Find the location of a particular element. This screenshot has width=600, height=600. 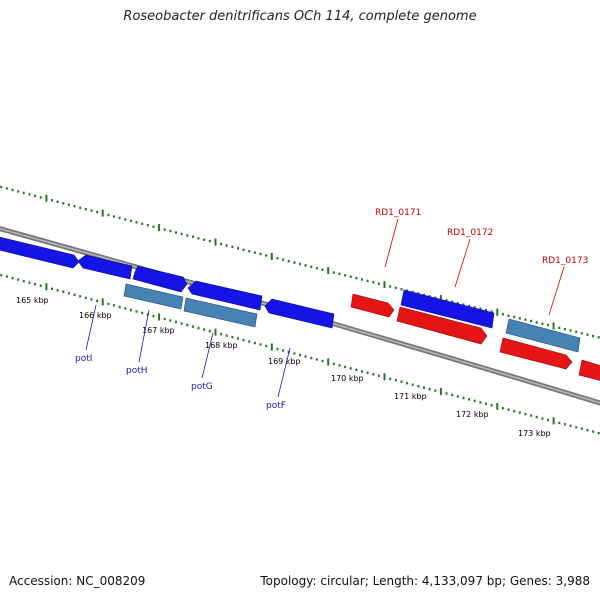

gene-label-potG: potG is located at coordinates (202, 387).